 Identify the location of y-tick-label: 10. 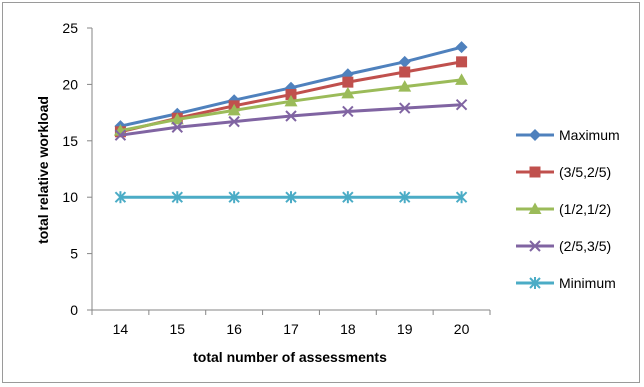
(70, 197).